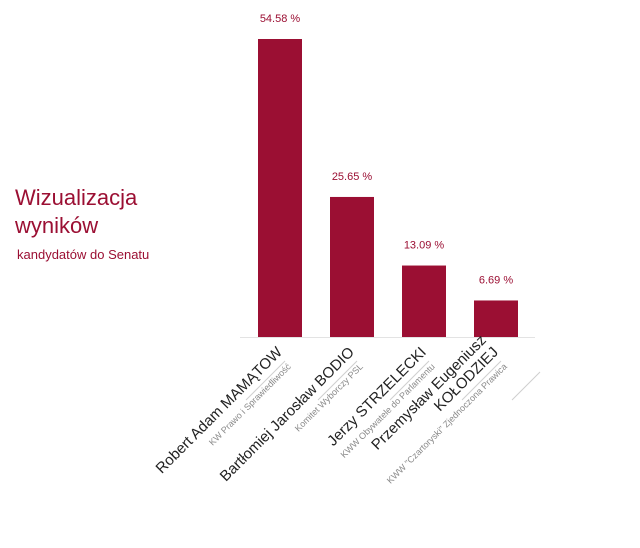 This screenshot has height=548, width=640. What do you see at coordinates (57, 225) in the screenshot?
I see `chart-title-line-2: wyników` at bounding box center [57, 225].